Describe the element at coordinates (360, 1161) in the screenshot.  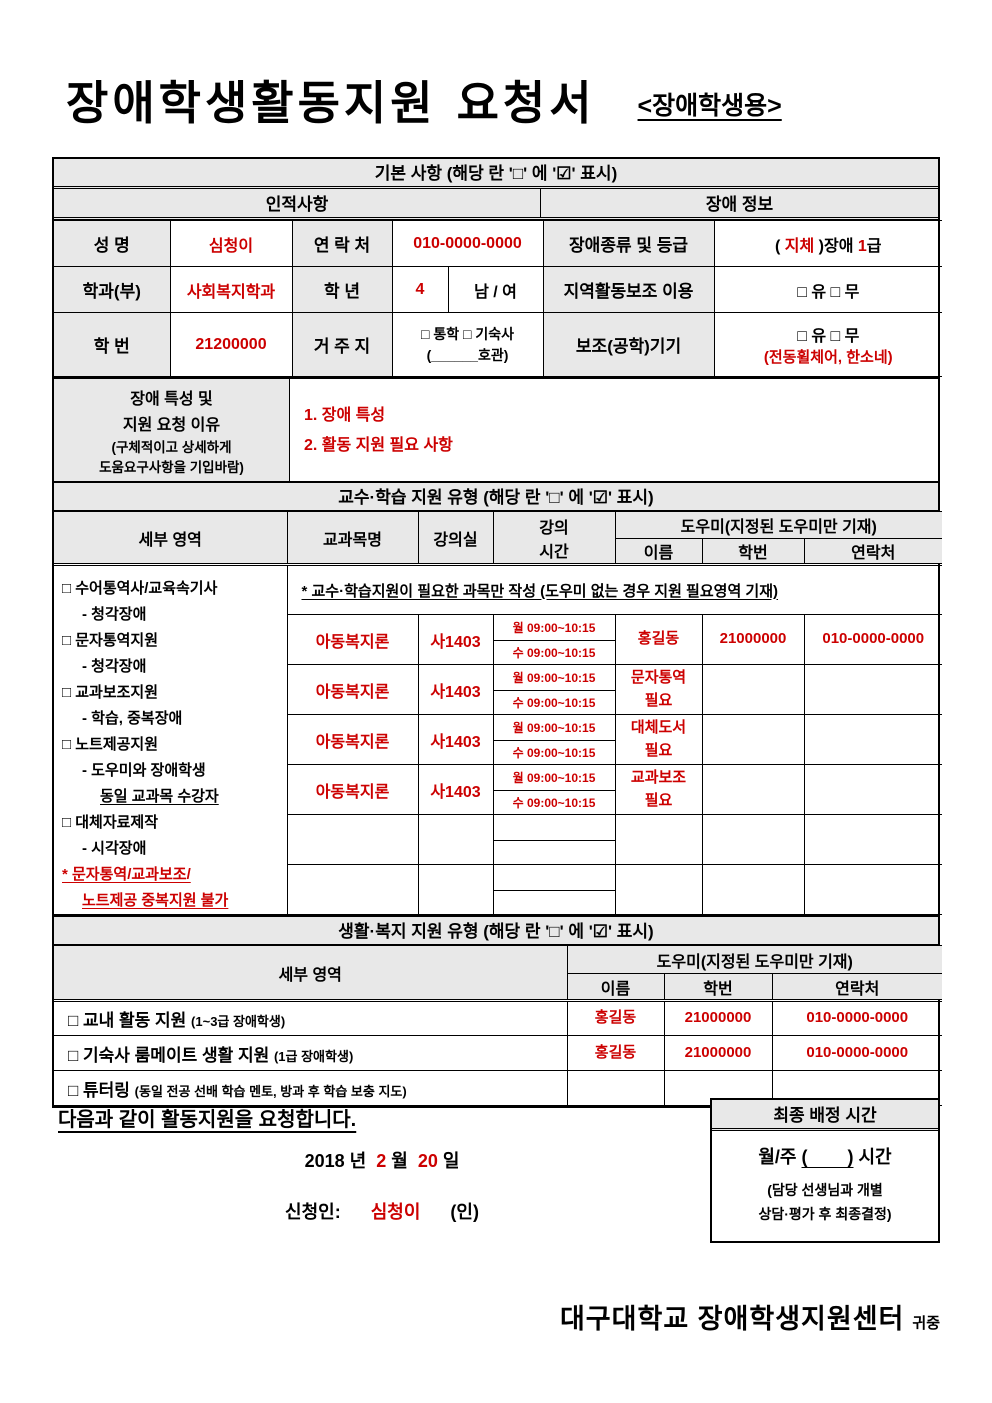
I see `date-year-label: 년` at that location.